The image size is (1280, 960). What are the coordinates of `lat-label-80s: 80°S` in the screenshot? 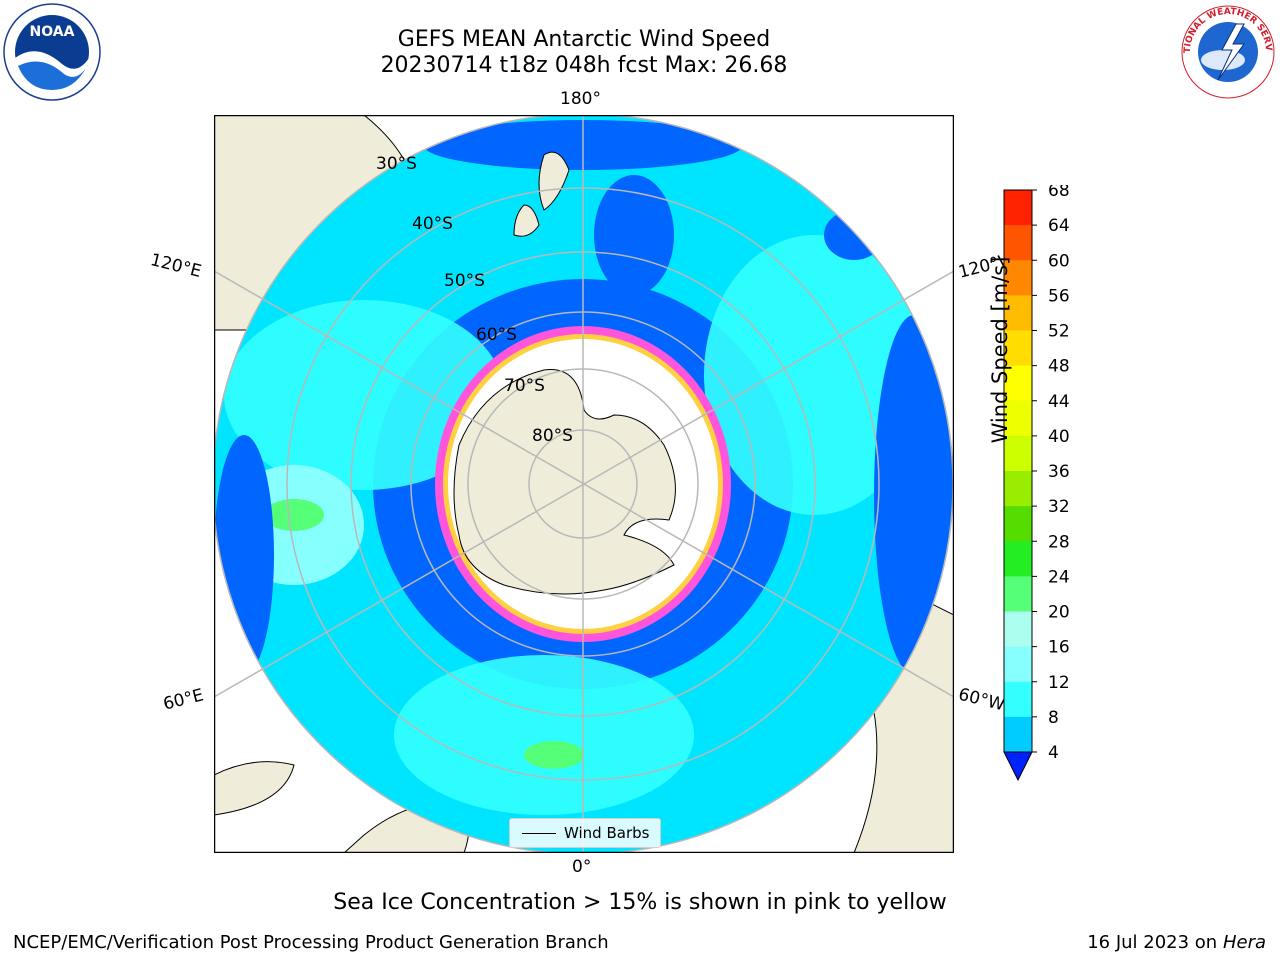 It's located at (552, 436).